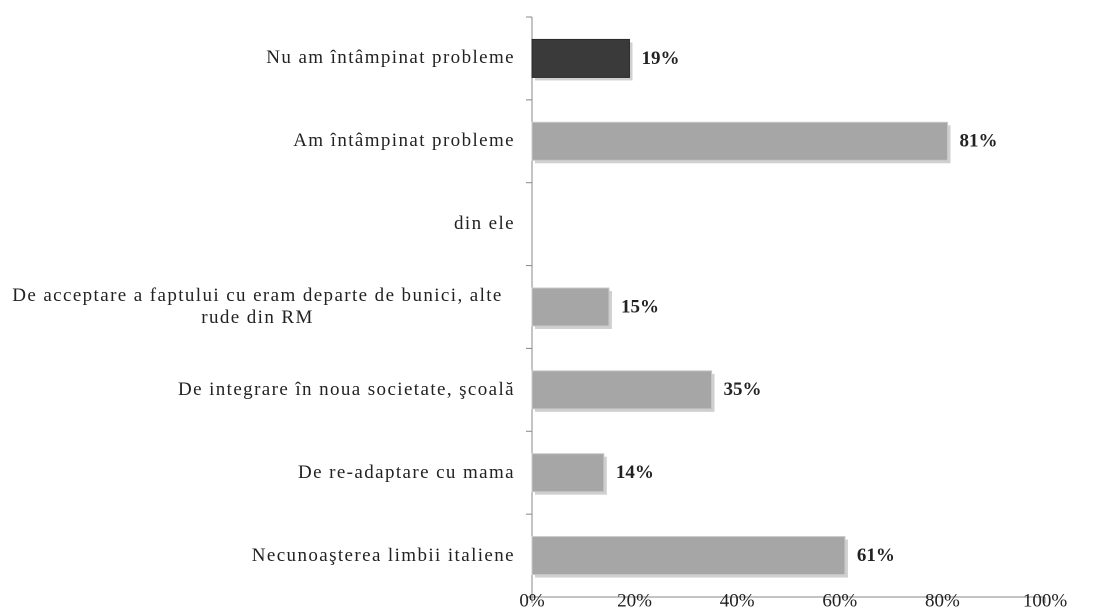 This screenshot has width=1103, height=611. What do you see at coordinates (634, 600) in the screenshot?
I see `x-tick-label: 20%` at bounding box center [634, 600].